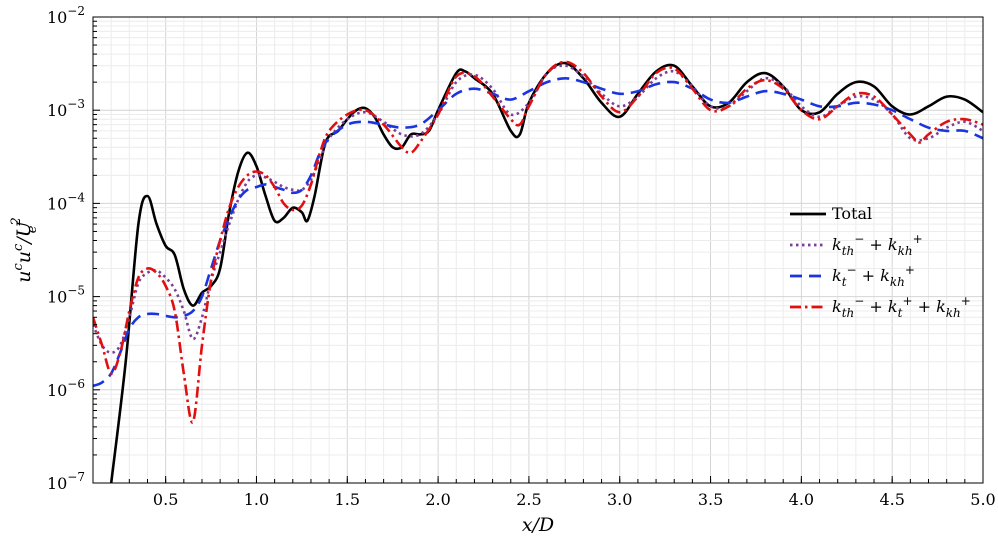 This screenshot has width=998, height=543. Describe the element at coordinates (66, 481) in the screenshot. I see `y-tick-label: 10⁻⁷` at that location.